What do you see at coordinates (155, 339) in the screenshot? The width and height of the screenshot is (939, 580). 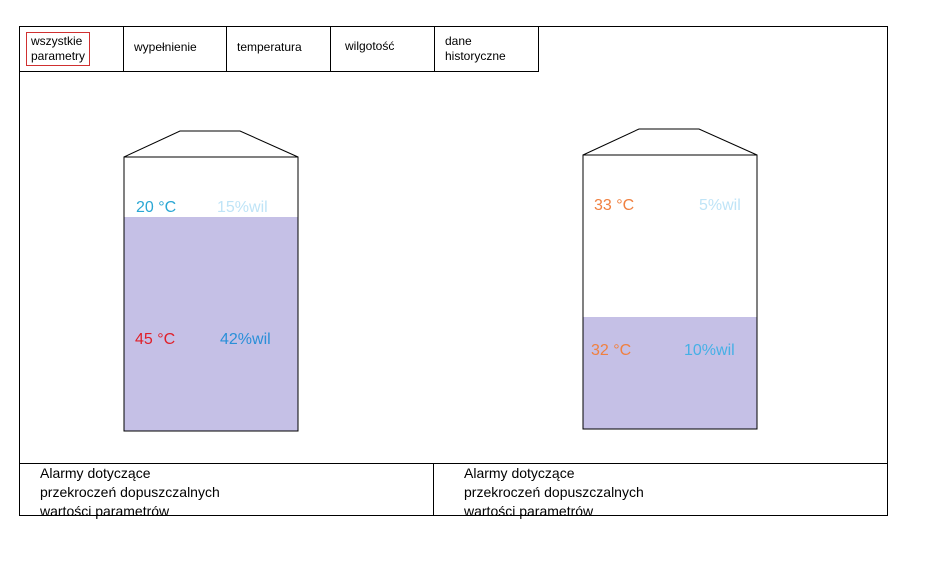 I see `tank-left-bottom-temperature: 45 °C` at bounding box center [155, 339].